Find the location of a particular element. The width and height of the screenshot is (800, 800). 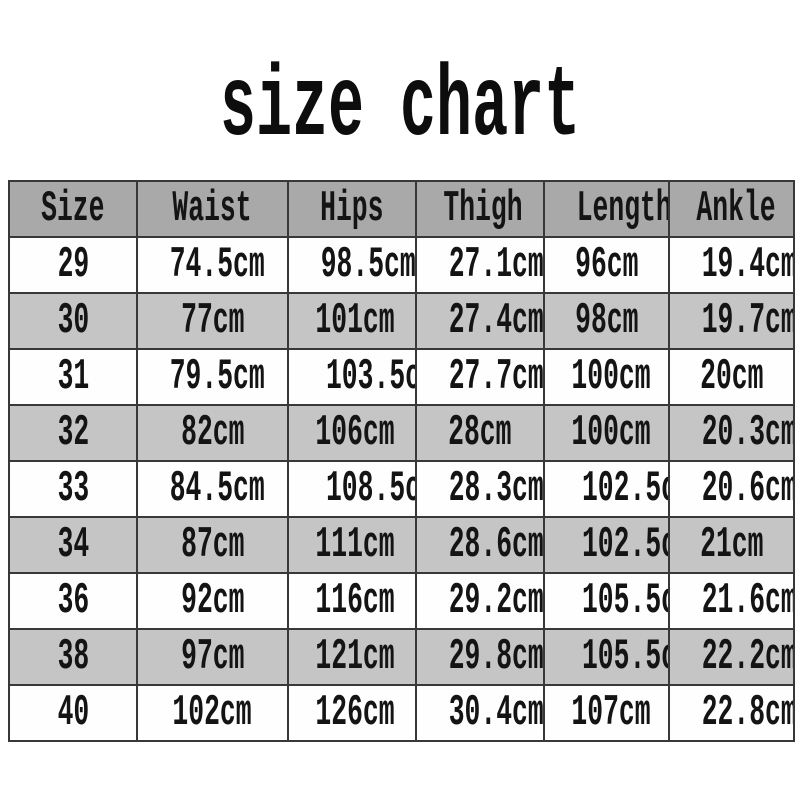

table-cell: 38 is located at coordinates (73, 657).